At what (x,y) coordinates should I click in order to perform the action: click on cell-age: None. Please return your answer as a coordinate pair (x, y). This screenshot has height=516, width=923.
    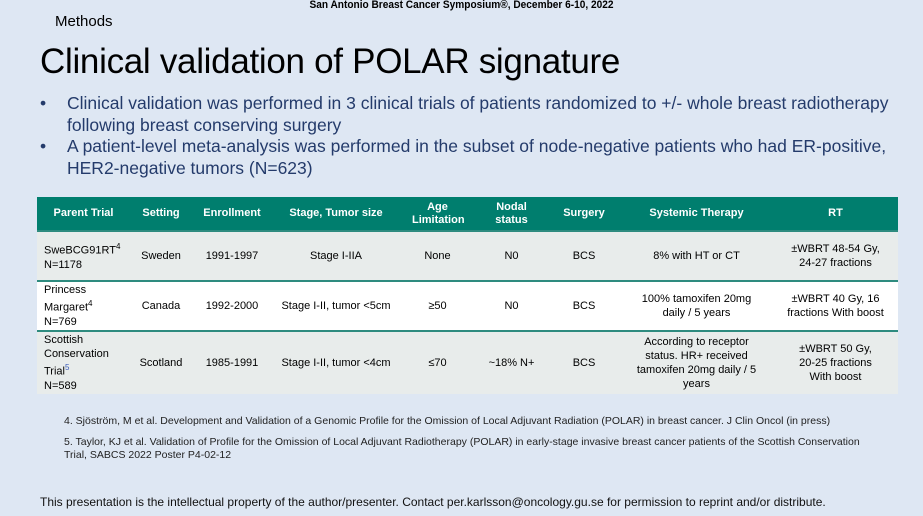
    Looking at the image, I should click on (437, 255).